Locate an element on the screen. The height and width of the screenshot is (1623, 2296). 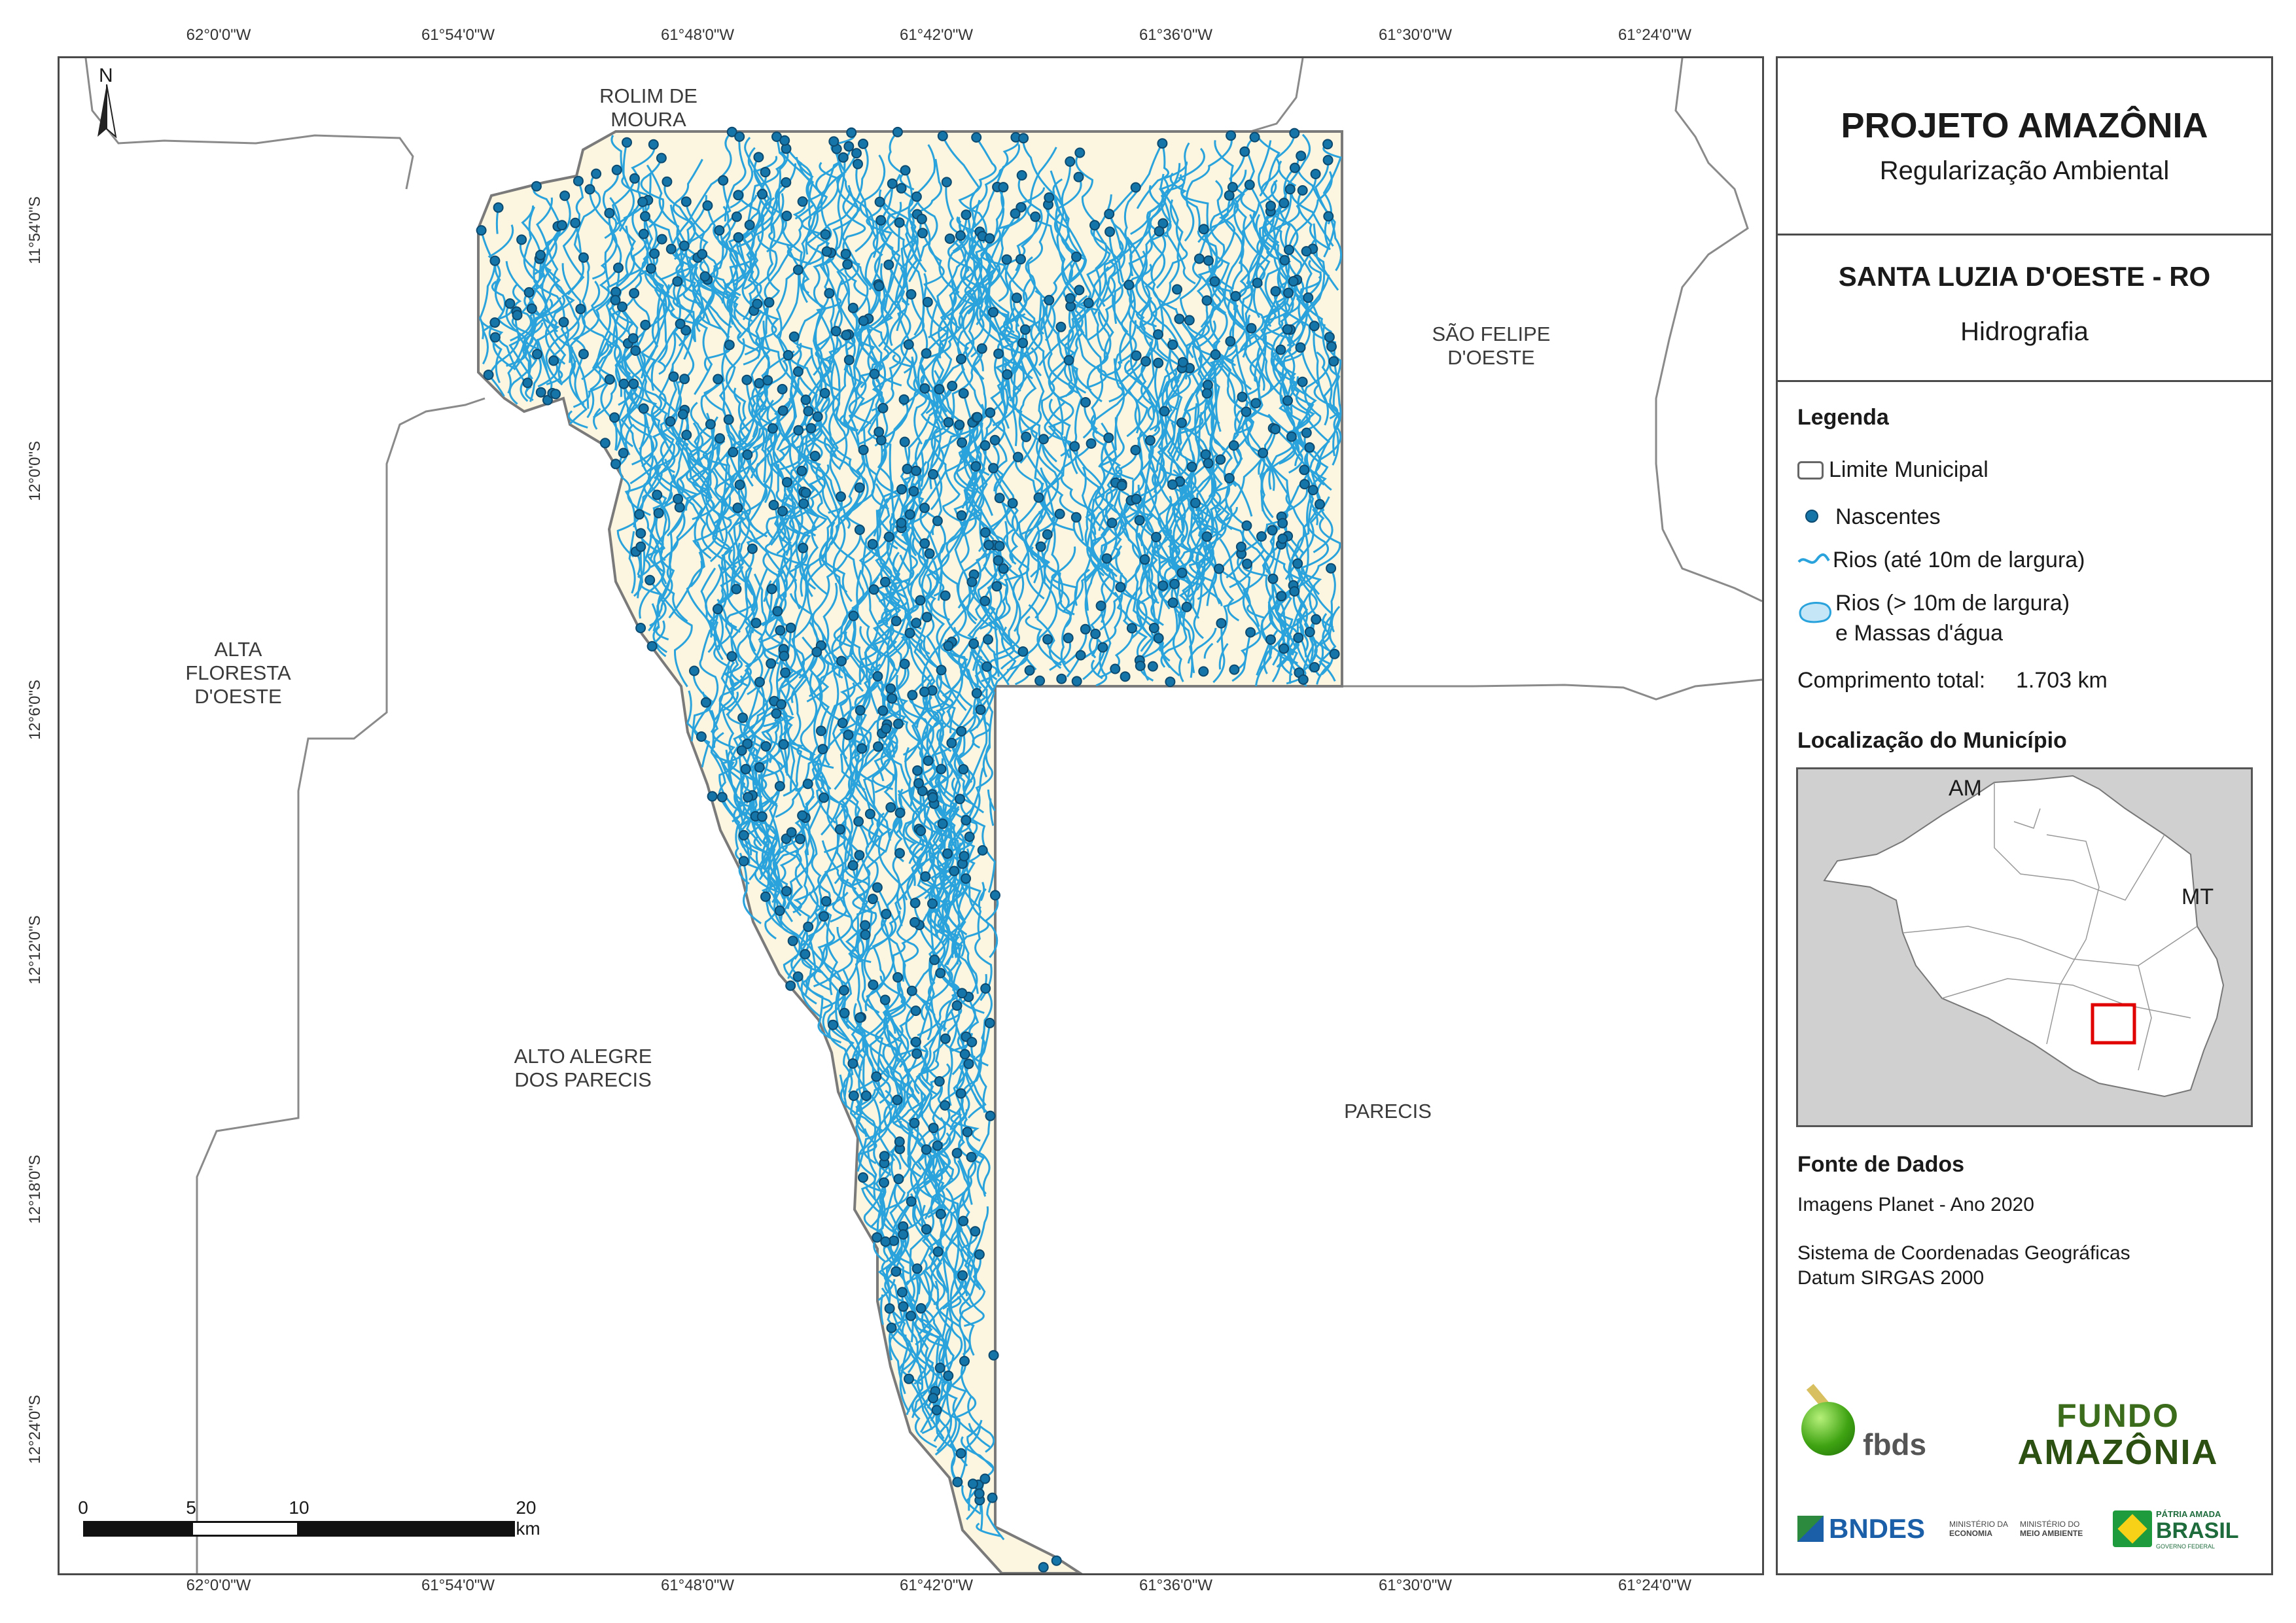
place-rolim-de-moura: ROLIM DE MOURA is located at coordinates (649, 108).